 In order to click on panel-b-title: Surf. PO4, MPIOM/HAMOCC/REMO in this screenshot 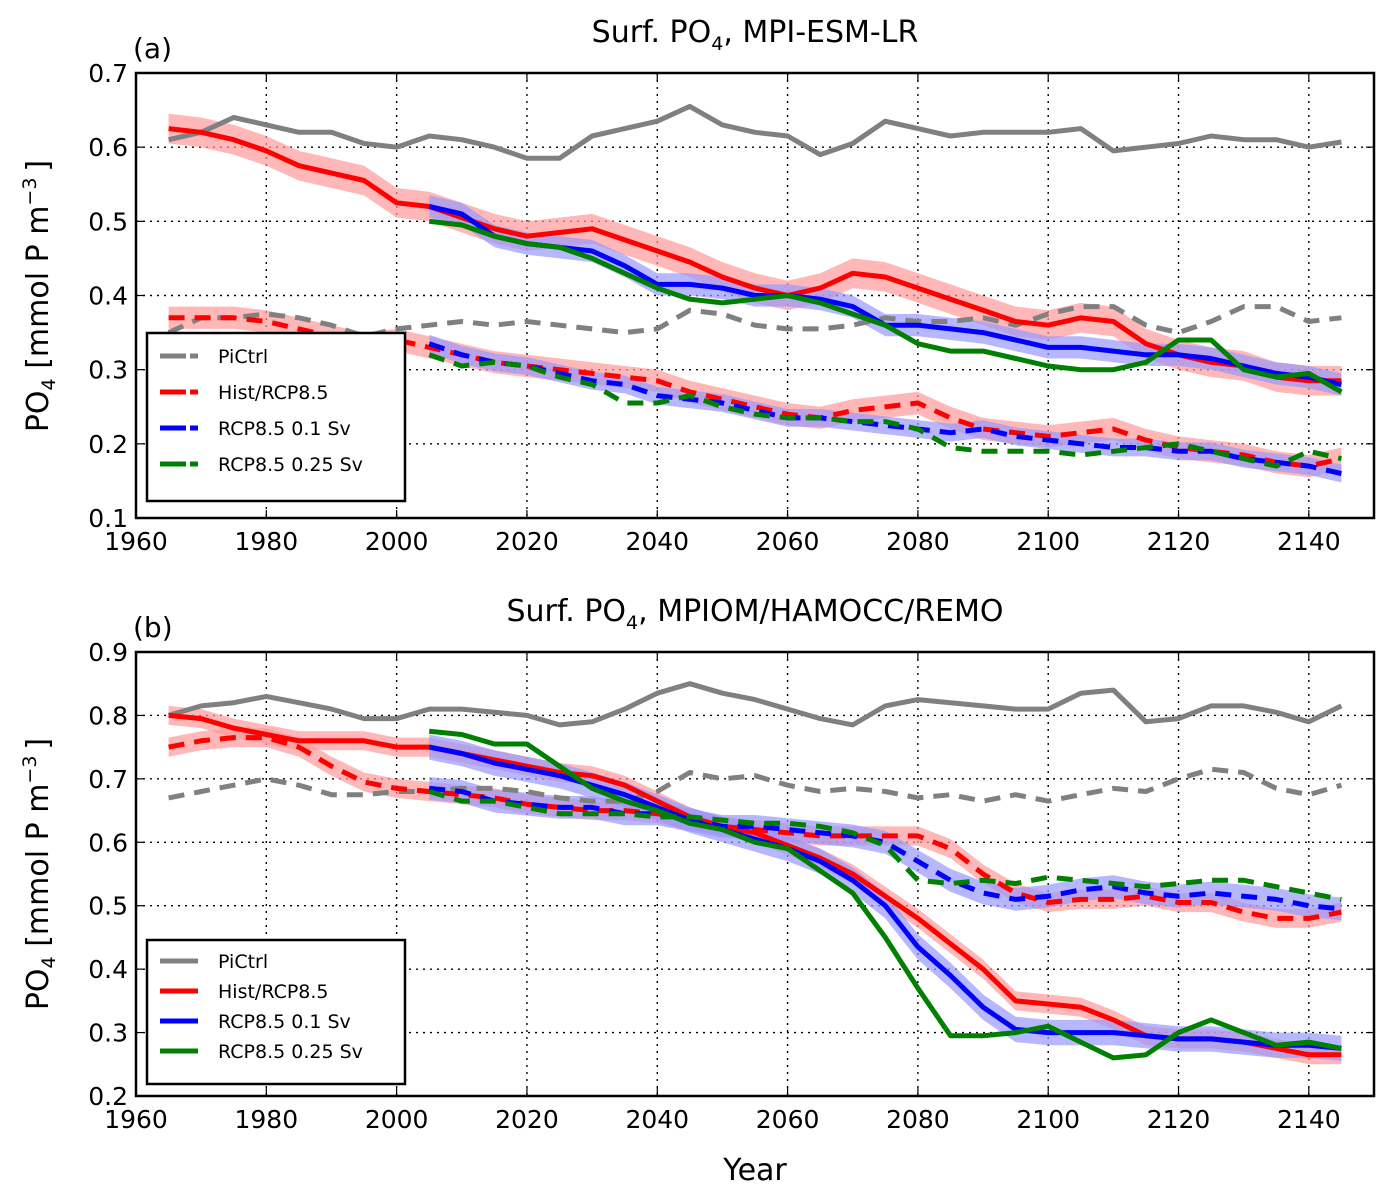, I will do `click(754, 614)`.